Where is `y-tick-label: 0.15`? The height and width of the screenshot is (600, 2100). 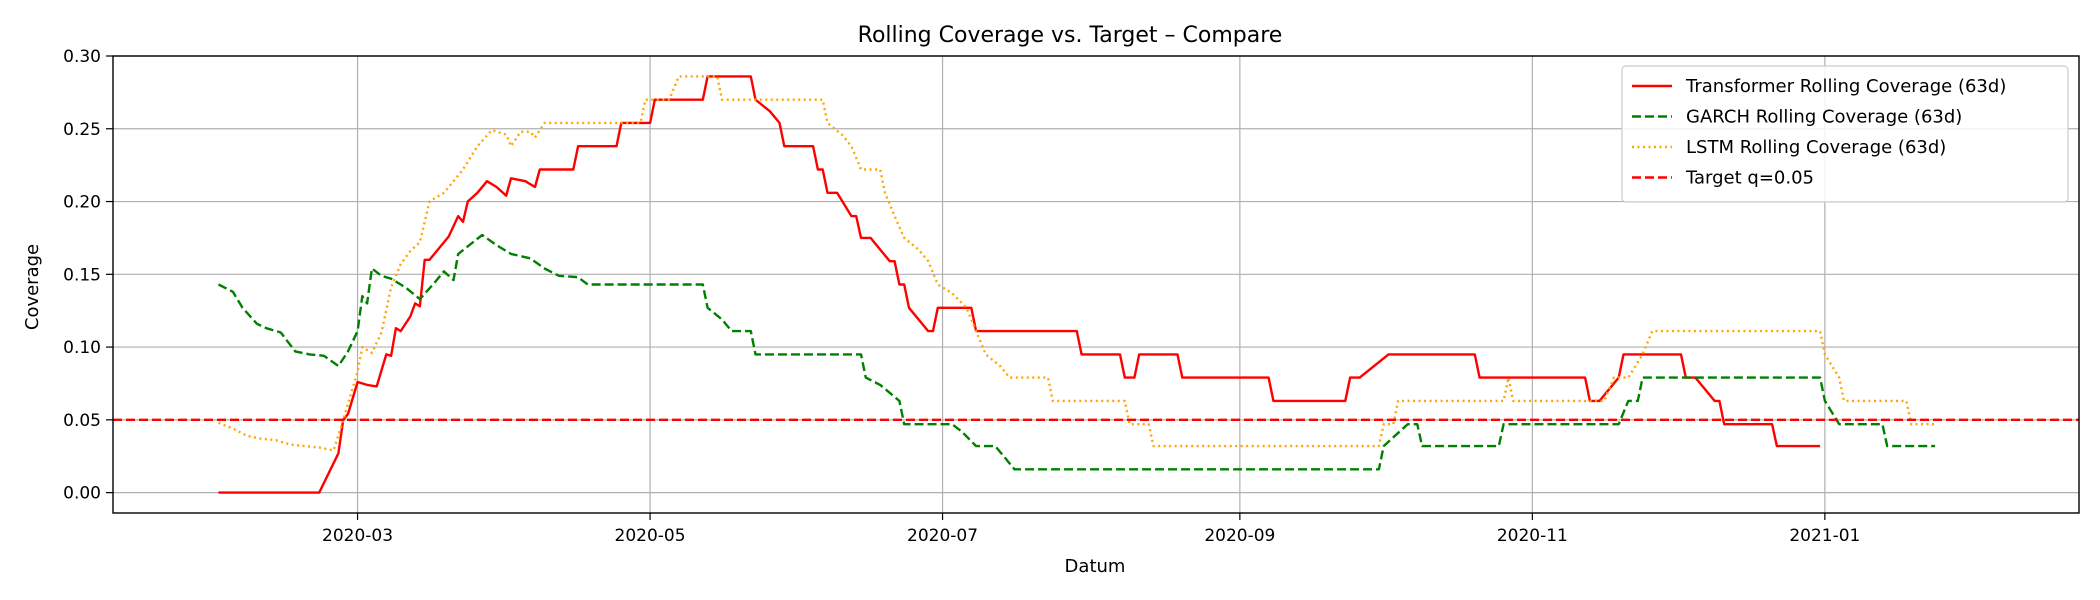
y-tick-label: 0.15 is located at coordinates (82, 275).